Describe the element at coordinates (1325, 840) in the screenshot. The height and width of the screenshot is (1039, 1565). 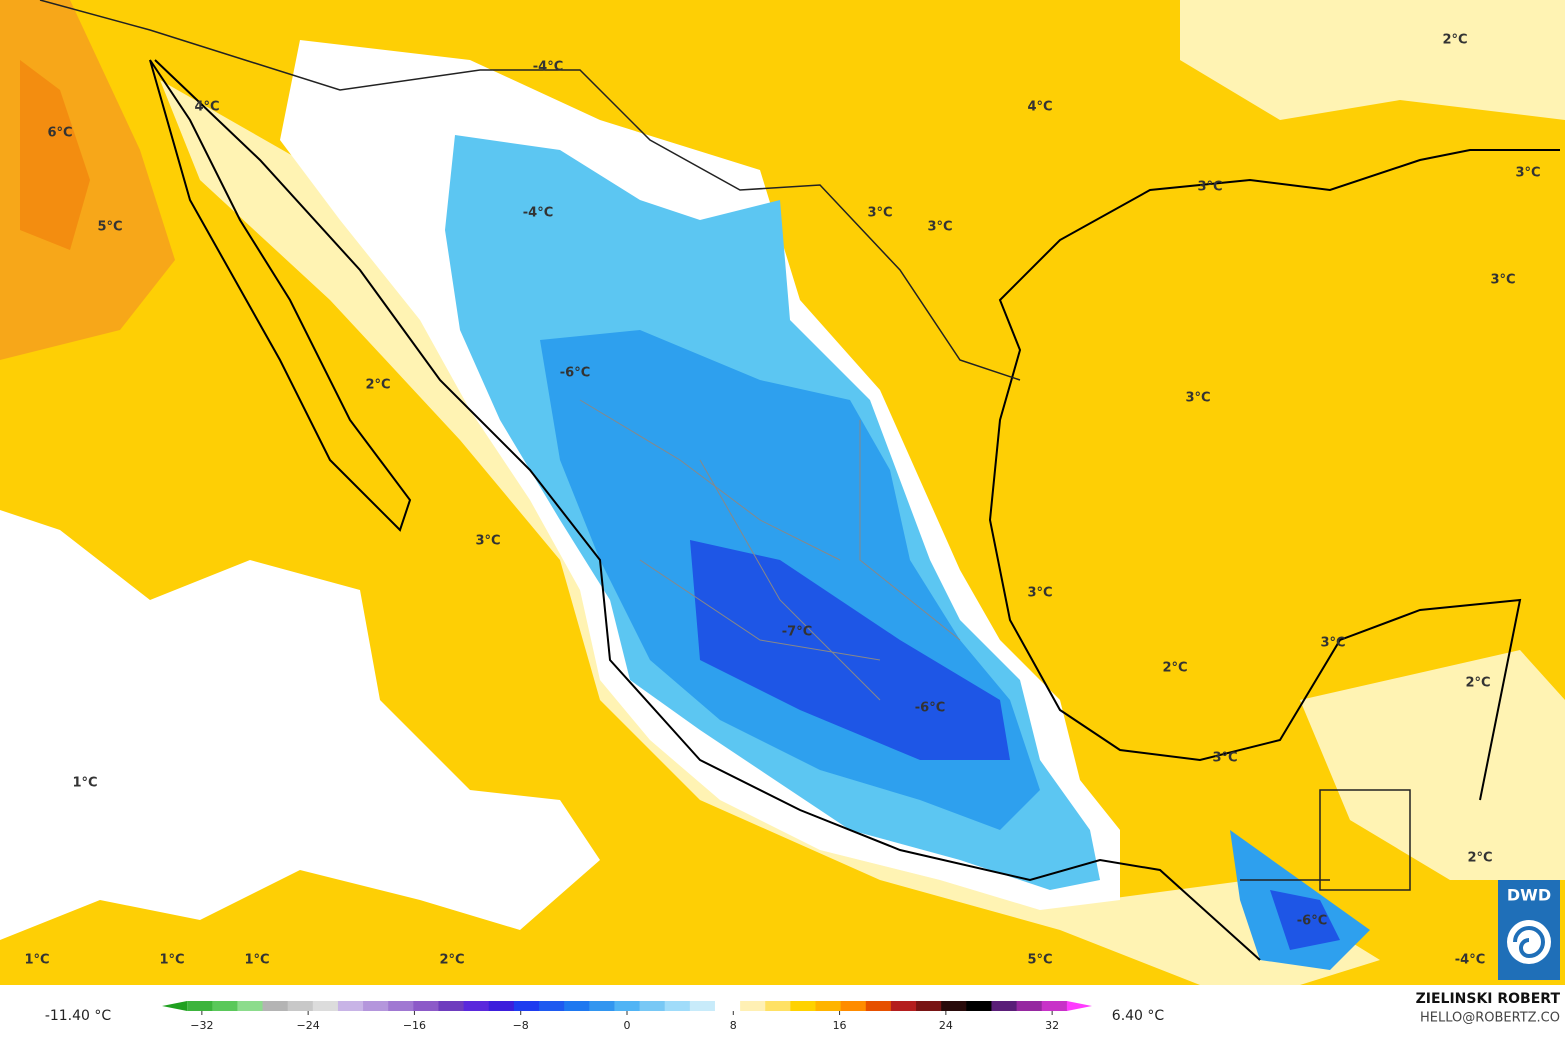
I see `border` at that location.